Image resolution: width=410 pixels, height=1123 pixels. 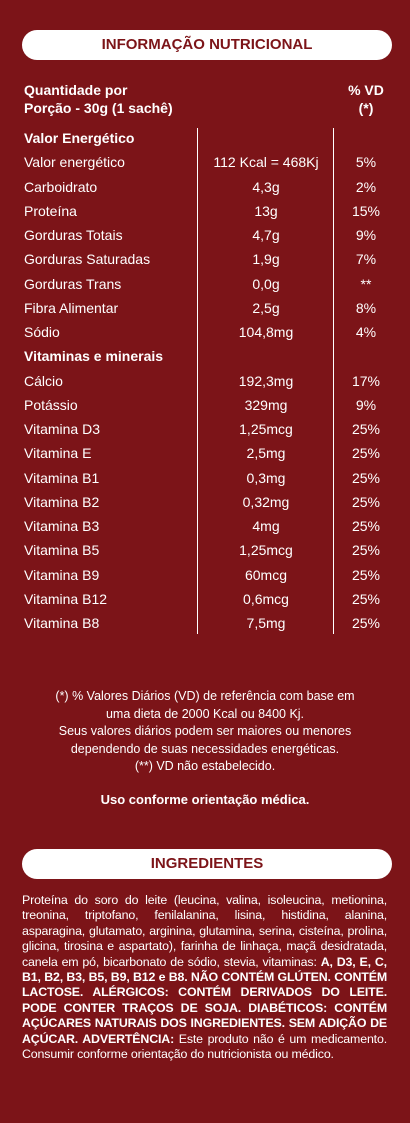 I want to click on nutrient-name: Proteína, so click(x=50, y=210).